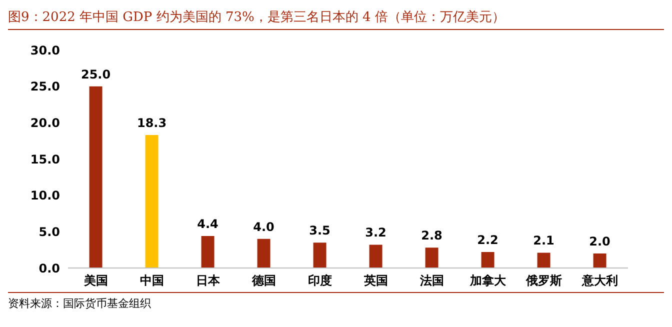 Image resolution: width=672 pixels, height=327 pixels. What do you see at coordinates (208, 281) in the screenshot?
I see `x-tick-label: 日本` at bounding box center [208, 281].